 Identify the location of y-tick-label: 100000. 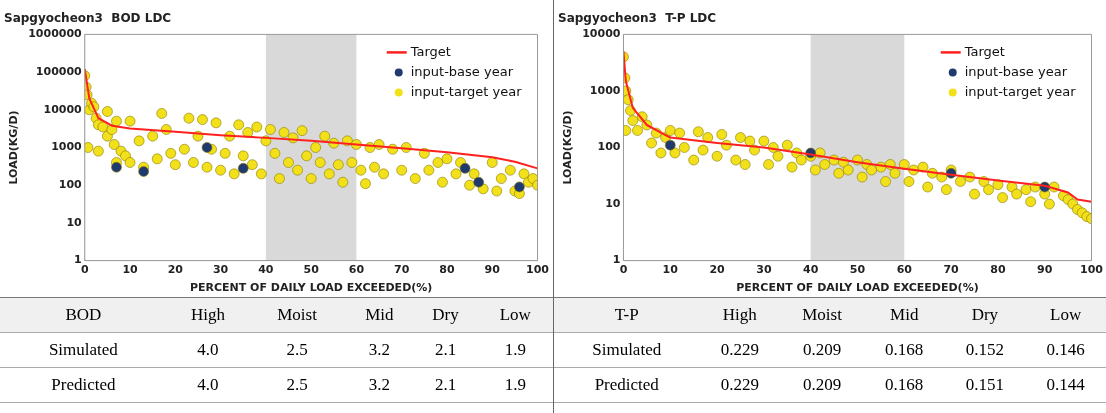
(59, 71).